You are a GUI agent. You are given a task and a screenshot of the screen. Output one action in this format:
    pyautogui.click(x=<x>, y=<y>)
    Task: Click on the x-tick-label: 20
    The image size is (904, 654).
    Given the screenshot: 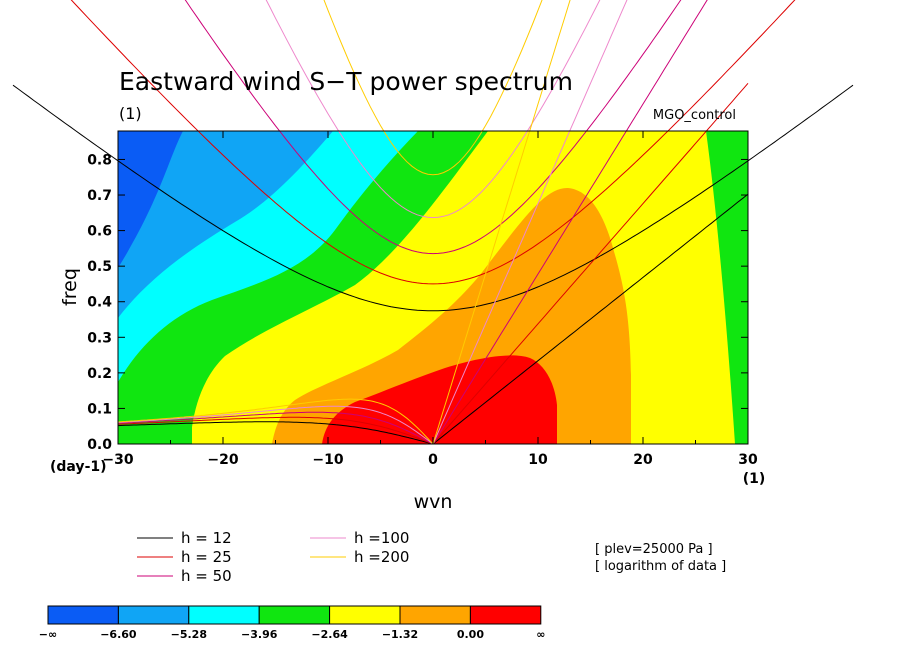 What is the action you would take?
    pyautogui.click(x=643, y=460)
    